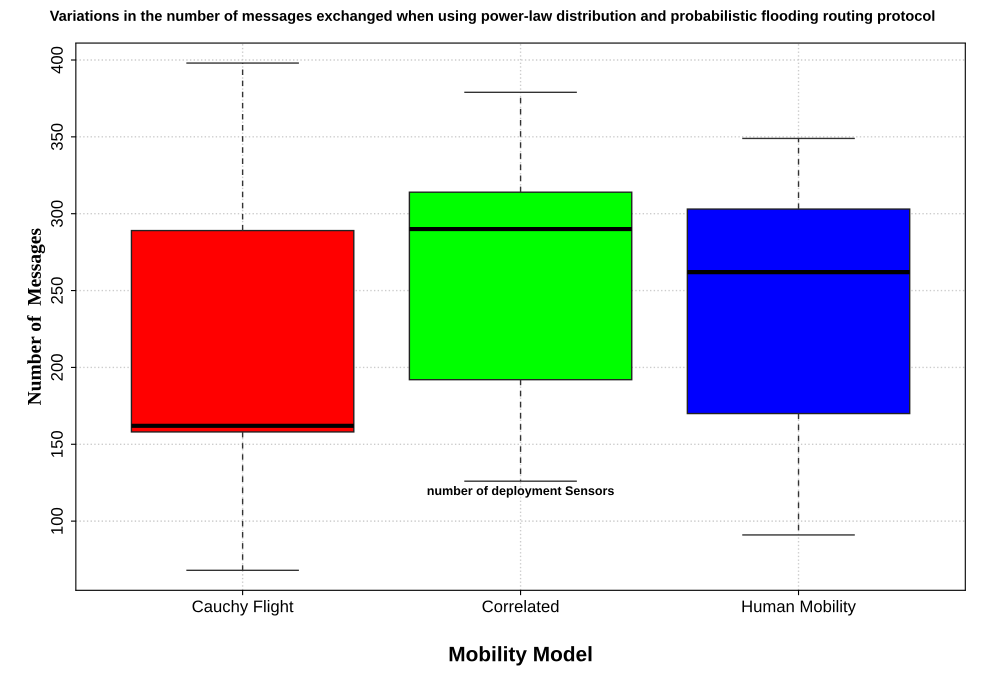  Describe the element at coordinates (521, 656) in the screenshot. I see `x-axis-title: Mobility Model` at that location.